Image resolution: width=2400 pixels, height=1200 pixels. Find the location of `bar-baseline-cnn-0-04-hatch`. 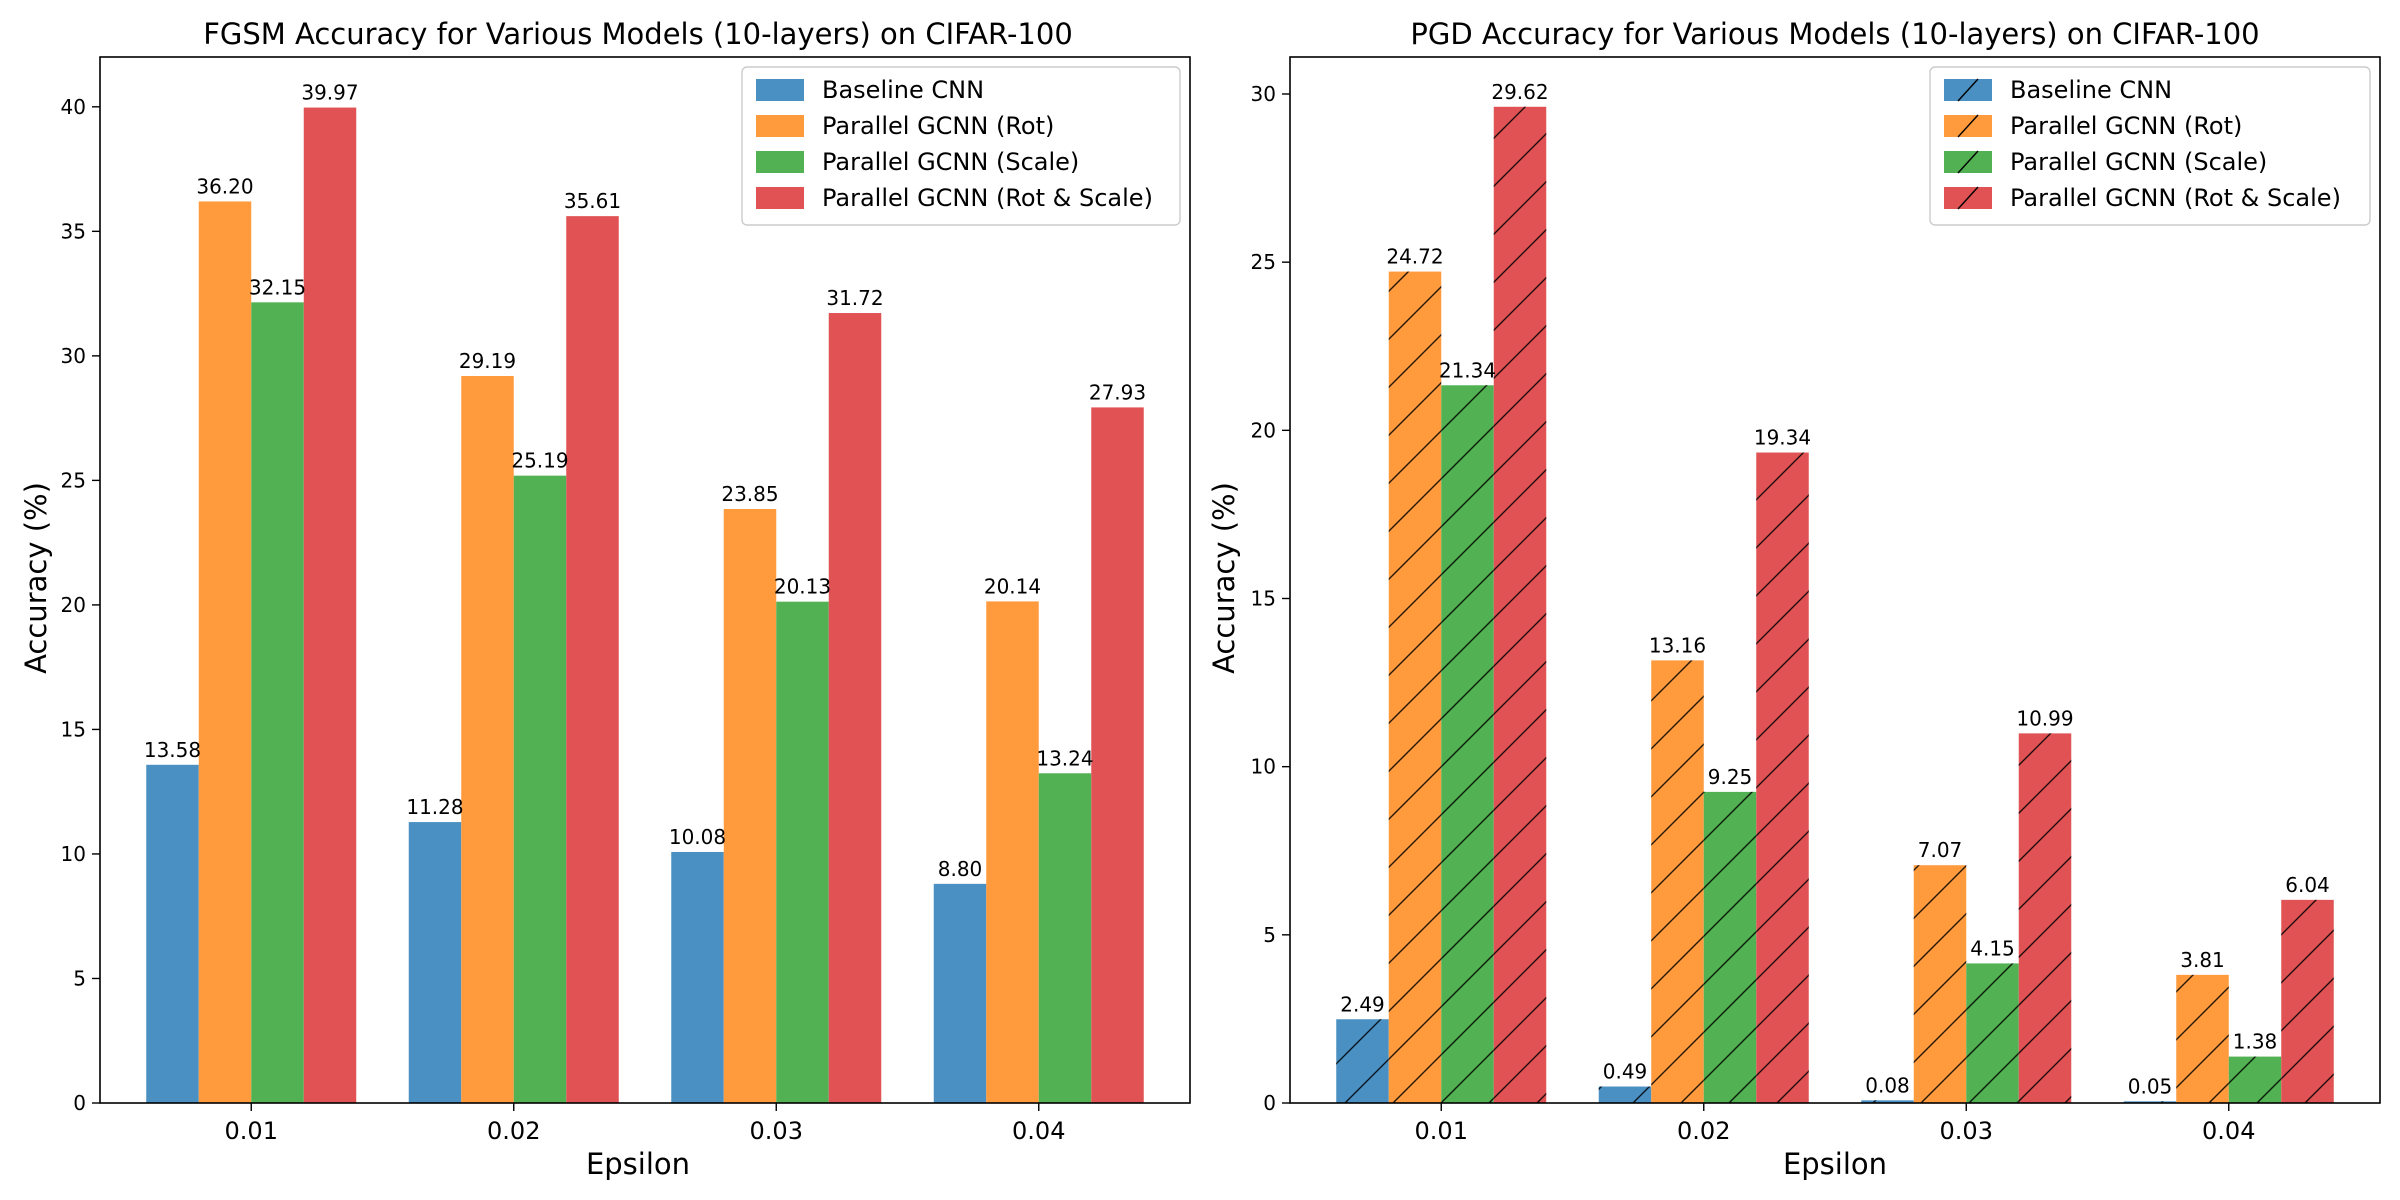

bar-baseline-cnn-0-04-hatch is located at coordinates (2150, 1102).